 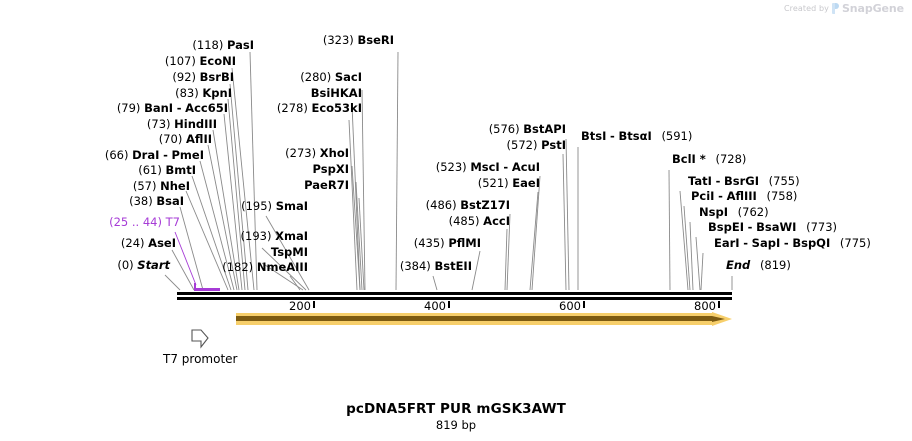 What do you see at coordinates (527, 129) in the screenshot?
I see `site-label-bstapi: (576) BstAPI` at bounding box center [527, 129].